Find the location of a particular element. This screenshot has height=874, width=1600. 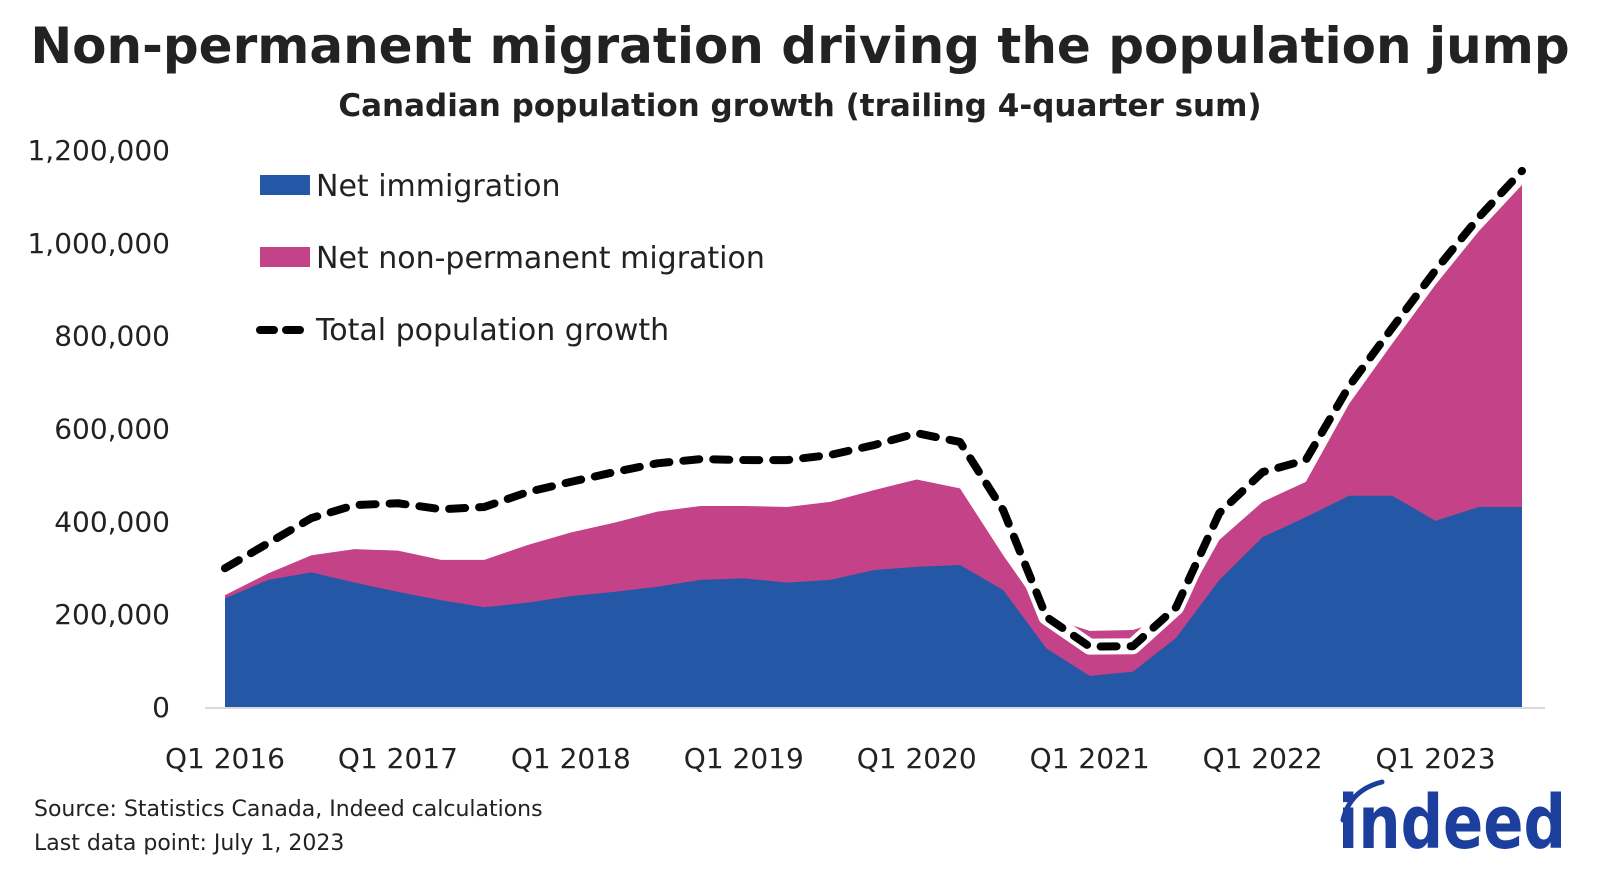

legend-item-net-immigration: Net immigration is located at coordinates (410, 186).